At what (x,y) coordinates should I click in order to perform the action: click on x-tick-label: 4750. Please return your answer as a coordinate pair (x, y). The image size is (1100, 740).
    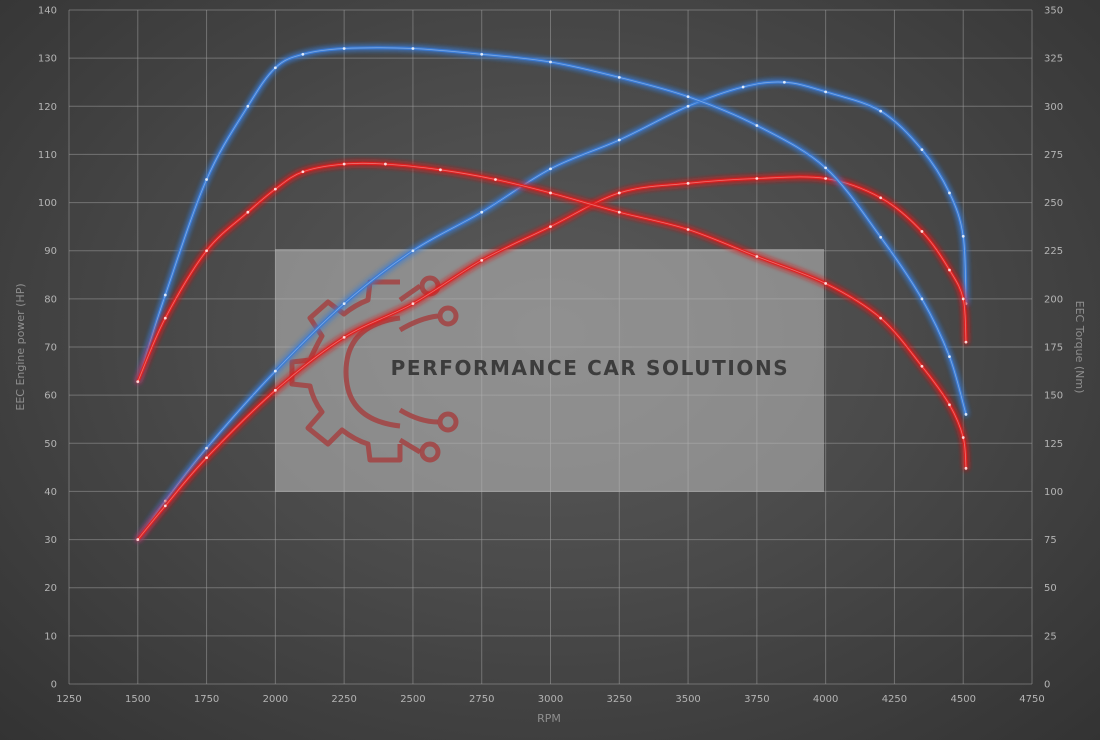
    Looking at the image, I should click on (1031, 699).